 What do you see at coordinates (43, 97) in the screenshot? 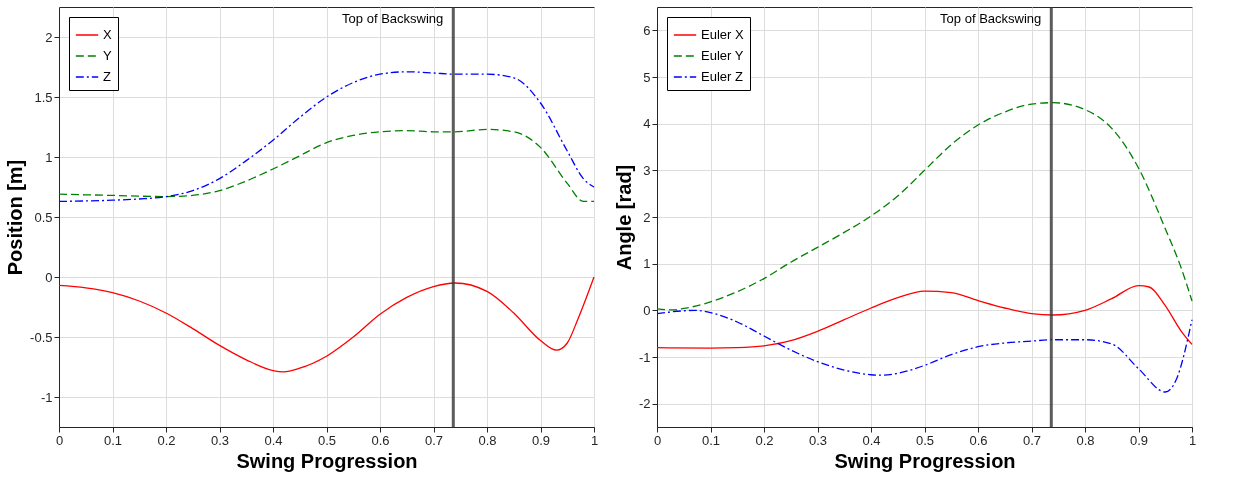
I see `y-tick-label: 1.5` at bounding box center [43, 97].